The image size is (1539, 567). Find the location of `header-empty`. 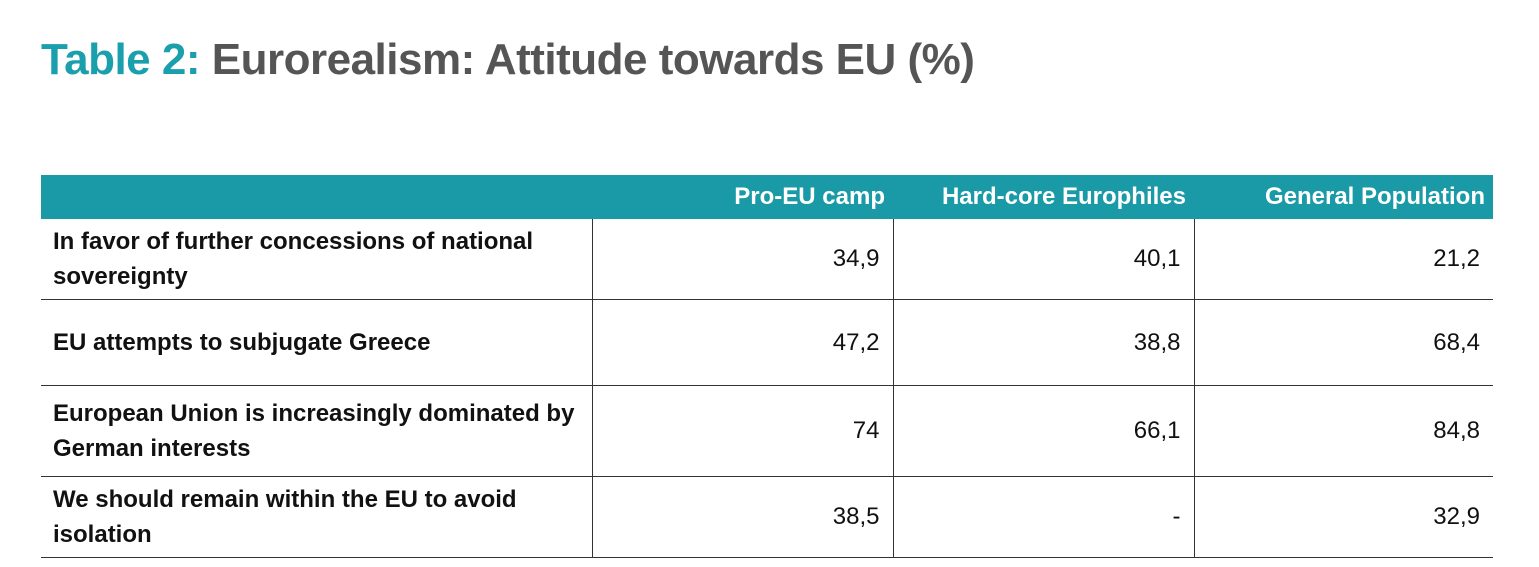

header-empty is located at coordinates (316, 197).